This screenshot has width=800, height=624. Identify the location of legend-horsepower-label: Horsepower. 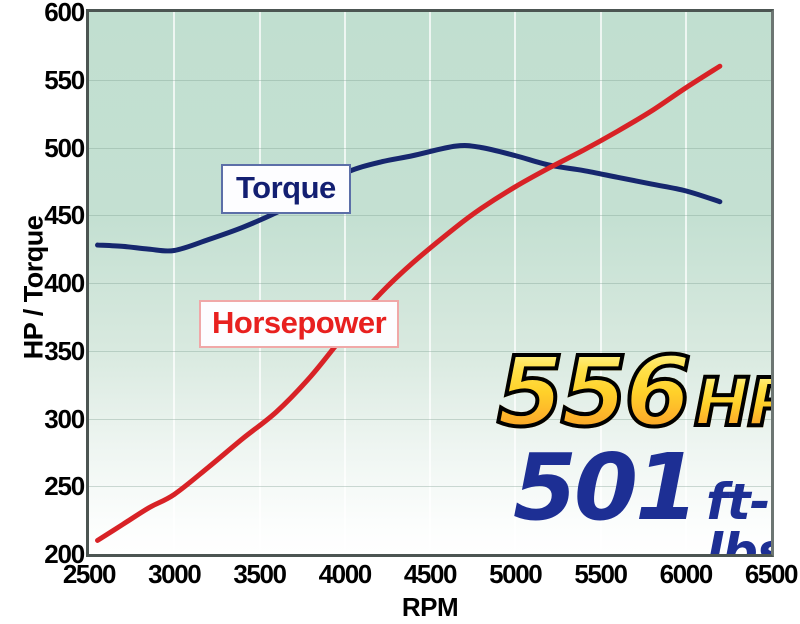
(299, 322).